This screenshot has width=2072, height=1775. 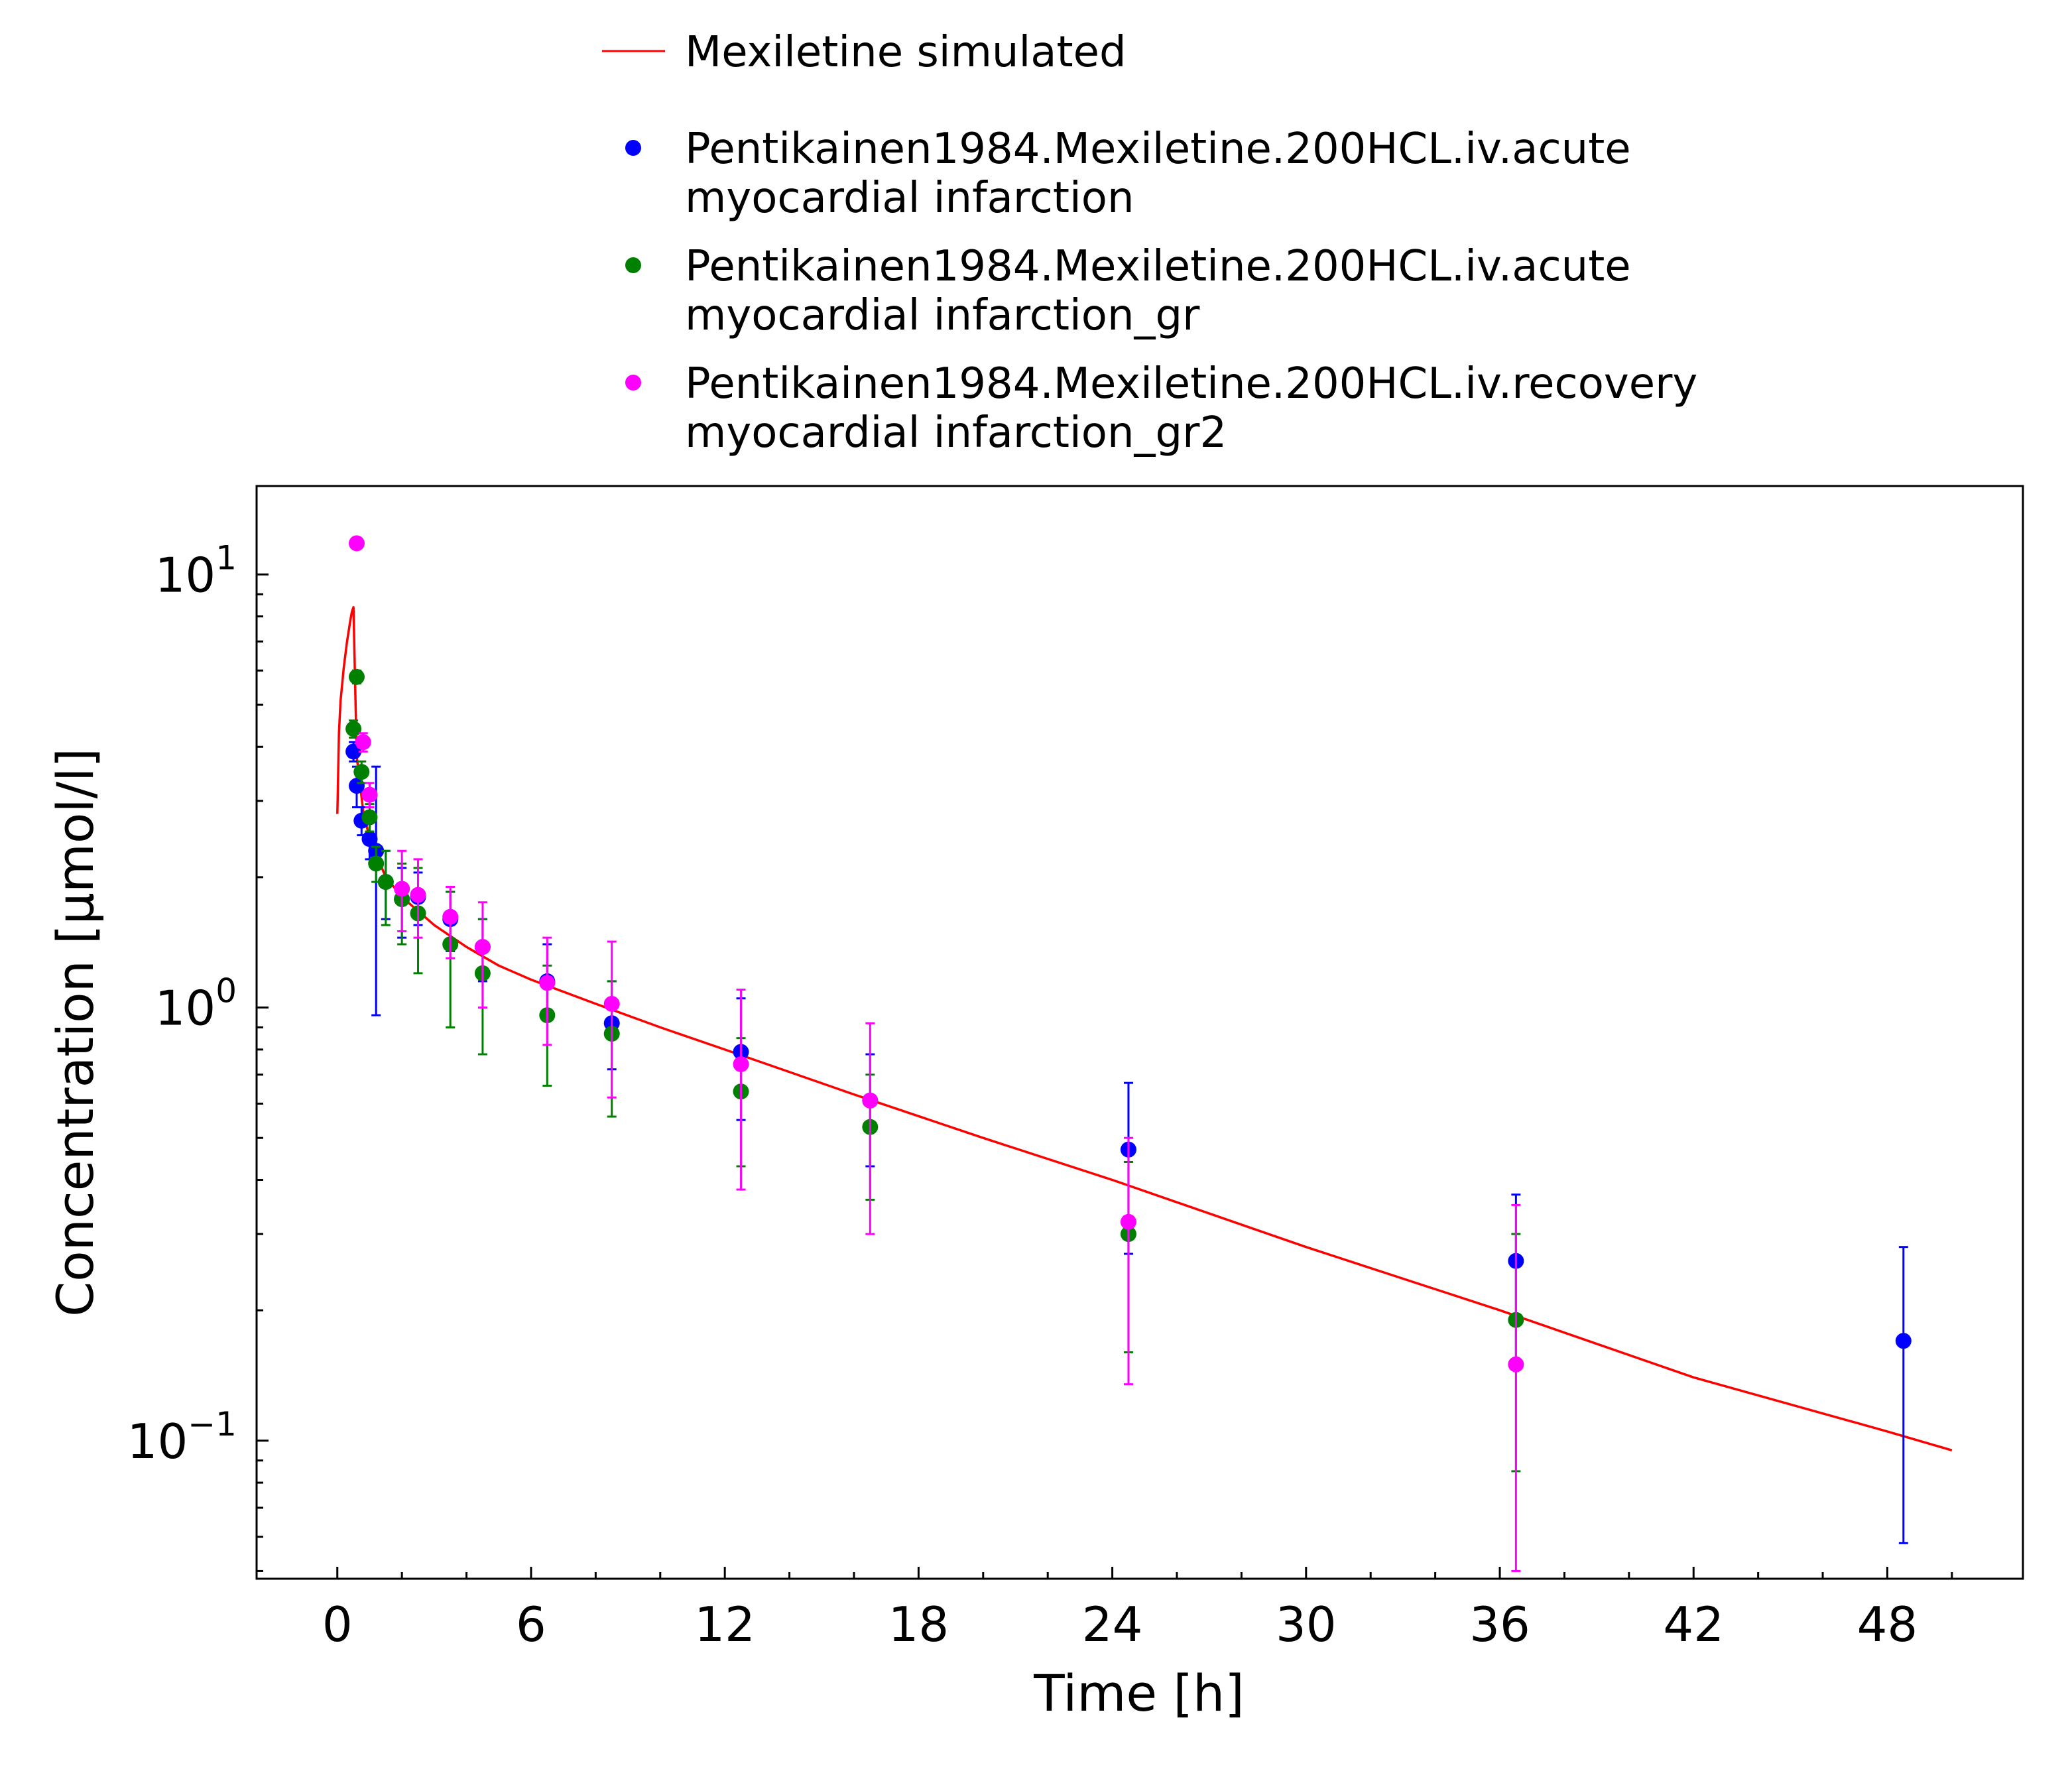 I want to click on y-tick-label: 10⁰, so click(x=196, y=1004).